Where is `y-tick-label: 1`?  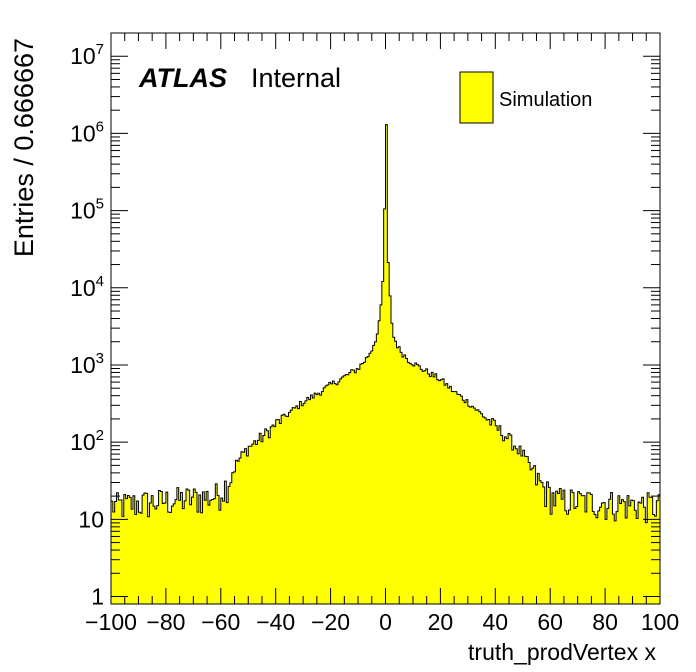
y-tick-label: 1 is located at coordinates (97, 597).